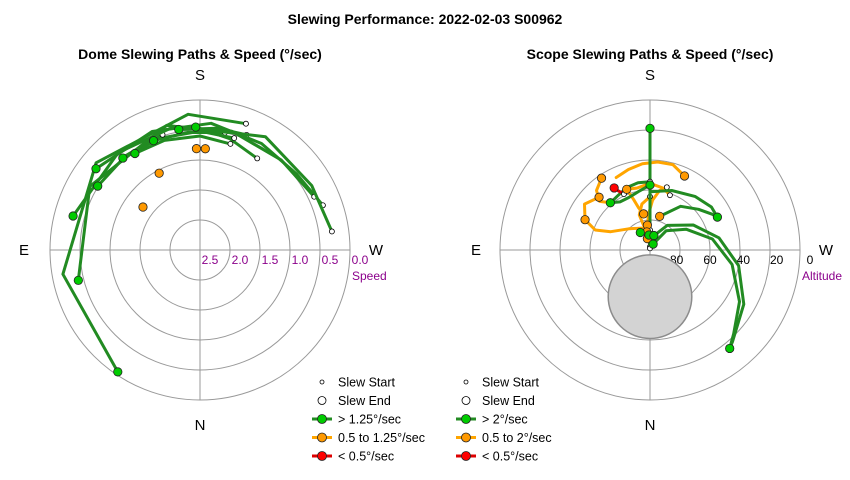 The height and width of the screenshot is (480, 850). I want to click on scope-radial-tick: 60, so click(710, 260).